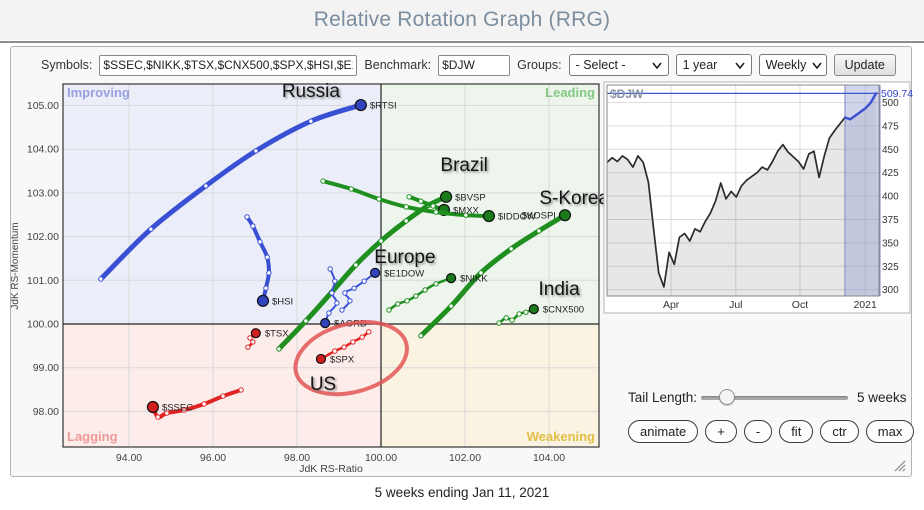  What do you see at coordinates (741, 190) in the screenshot?
I see `benchmark-price-line` at bounding box center [741, 190].